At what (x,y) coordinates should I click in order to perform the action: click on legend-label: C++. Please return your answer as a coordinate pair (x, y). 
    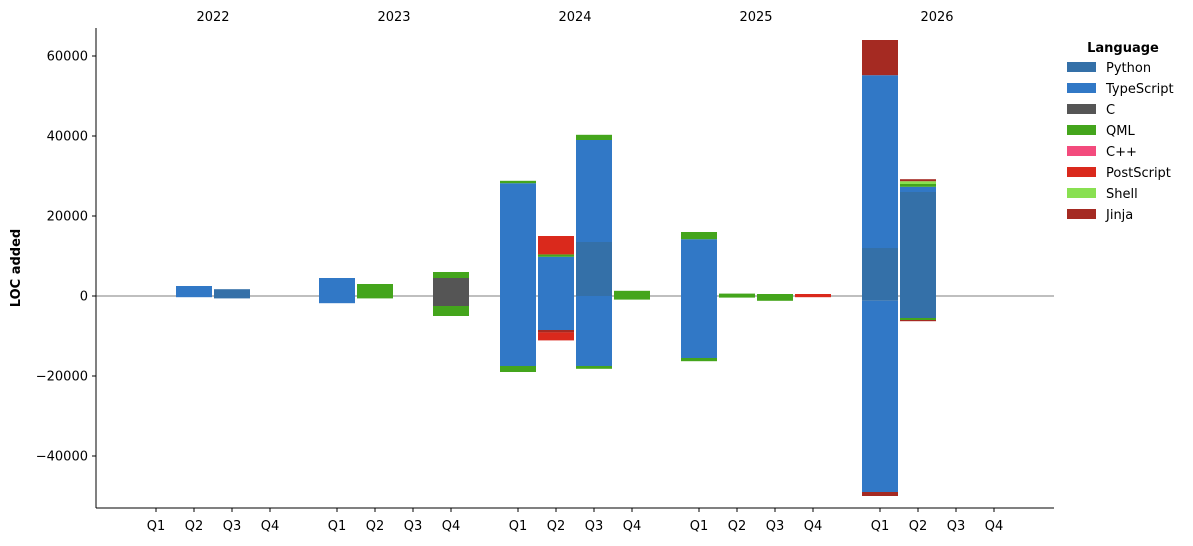
    Looking at the image, I should click on (1121, 152).